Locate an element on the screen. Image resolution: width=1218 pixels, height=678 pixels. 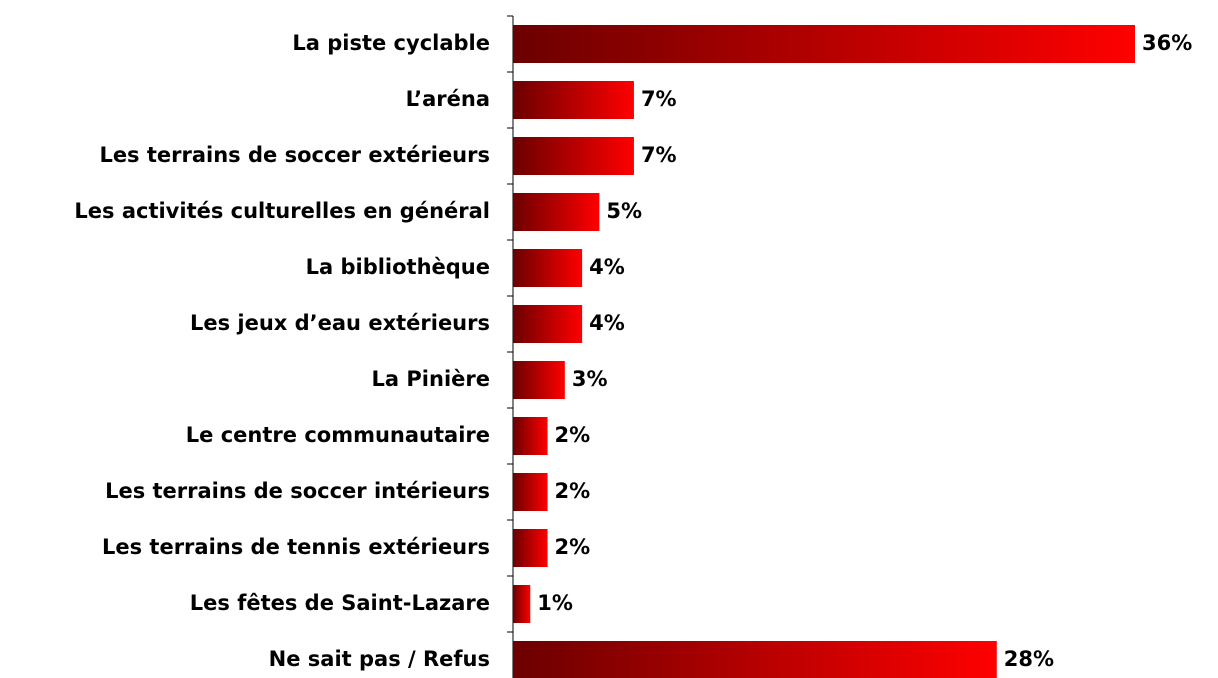
category-label: Ne sait pas / Refus is located at coordinates (379, 659).